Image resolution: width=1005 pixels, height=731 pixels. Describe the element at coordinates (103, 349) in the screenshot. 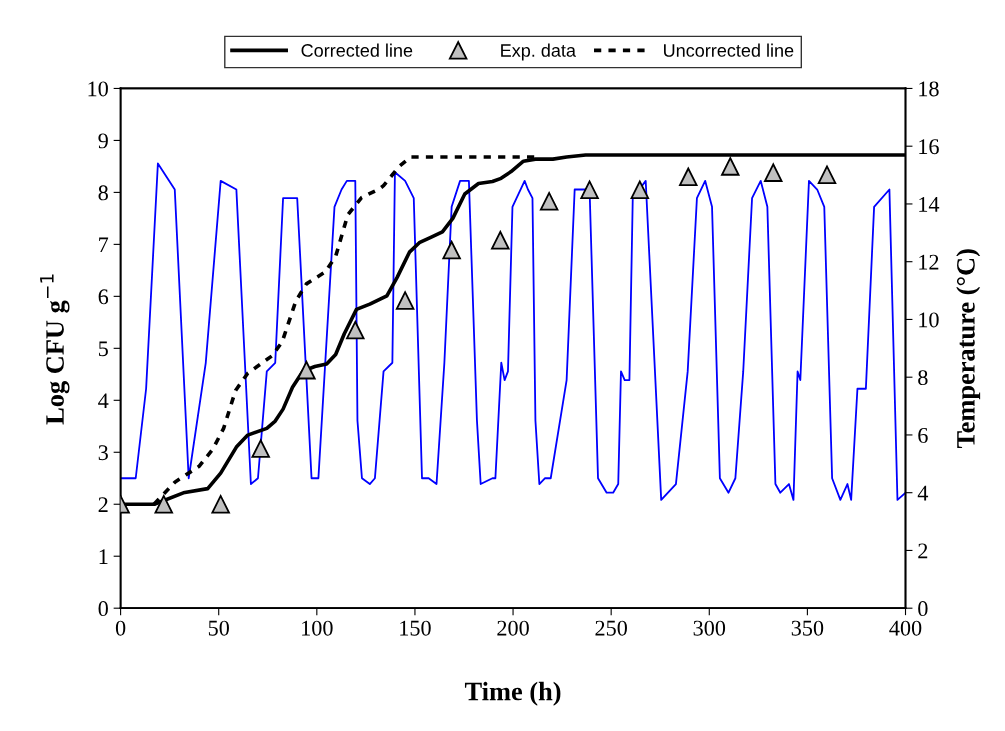

I see `y-tick-label: 5` at that location.